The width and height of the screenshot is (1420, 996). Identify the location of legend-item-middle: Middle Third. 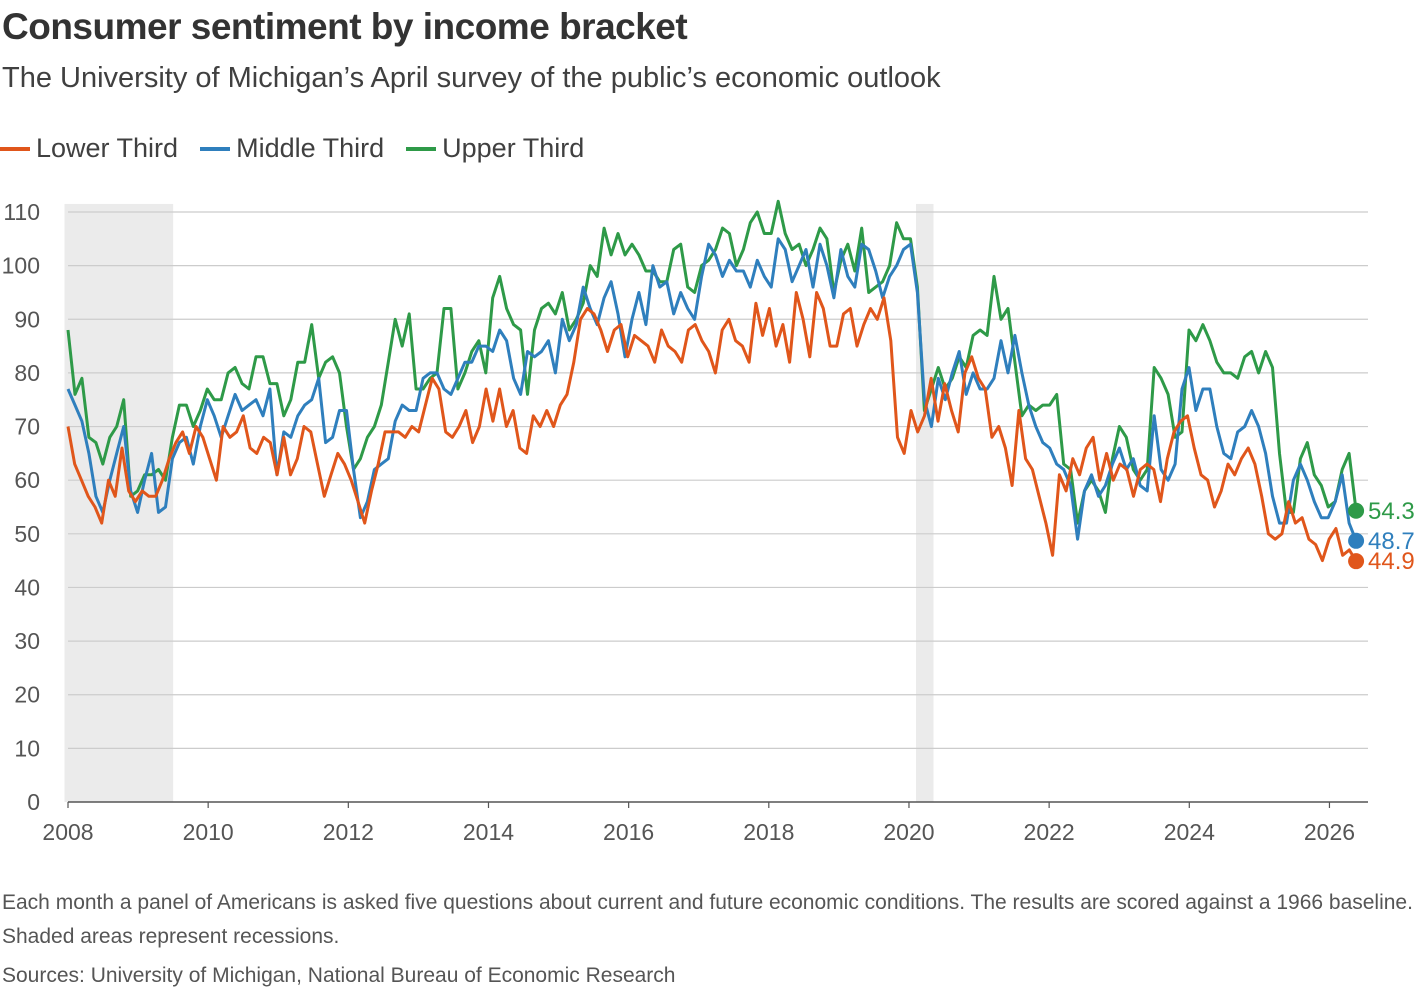
(292, 148).